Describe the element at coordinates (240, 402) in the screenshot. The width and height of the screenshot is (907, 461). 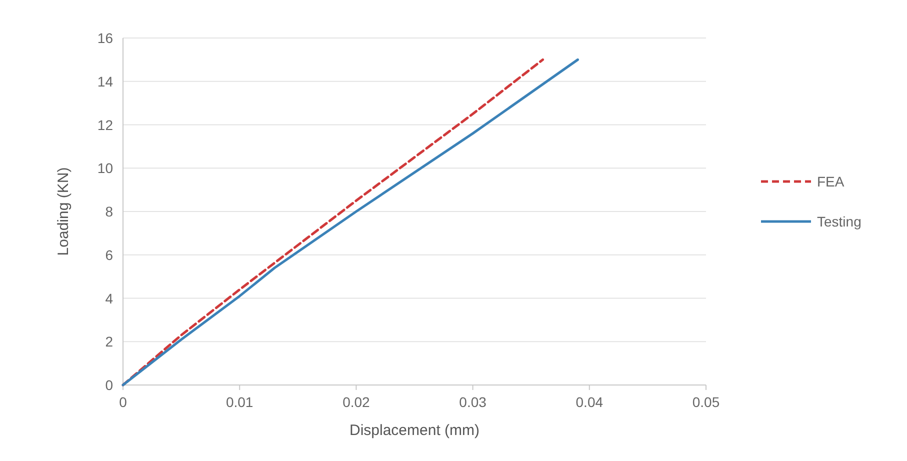
I see `x-tick-label: 0.01` at that location.